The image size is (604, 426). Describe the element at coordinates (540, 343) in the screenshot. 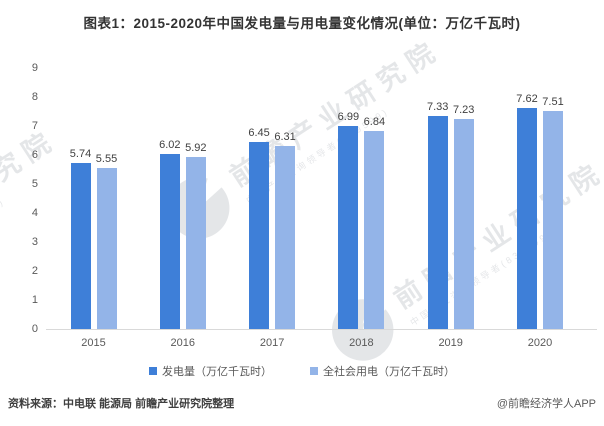

I see `x-axis-tick-label-2020: 2020` at that location.